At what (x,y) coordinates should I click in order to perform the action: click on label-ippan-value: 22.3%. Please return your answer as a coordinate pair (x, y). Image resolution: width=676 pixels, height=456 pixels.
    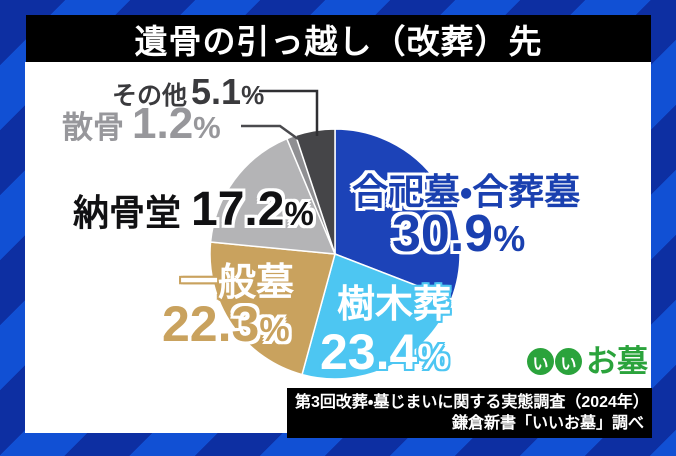
    Looking at the image, I should click on (226, 324).